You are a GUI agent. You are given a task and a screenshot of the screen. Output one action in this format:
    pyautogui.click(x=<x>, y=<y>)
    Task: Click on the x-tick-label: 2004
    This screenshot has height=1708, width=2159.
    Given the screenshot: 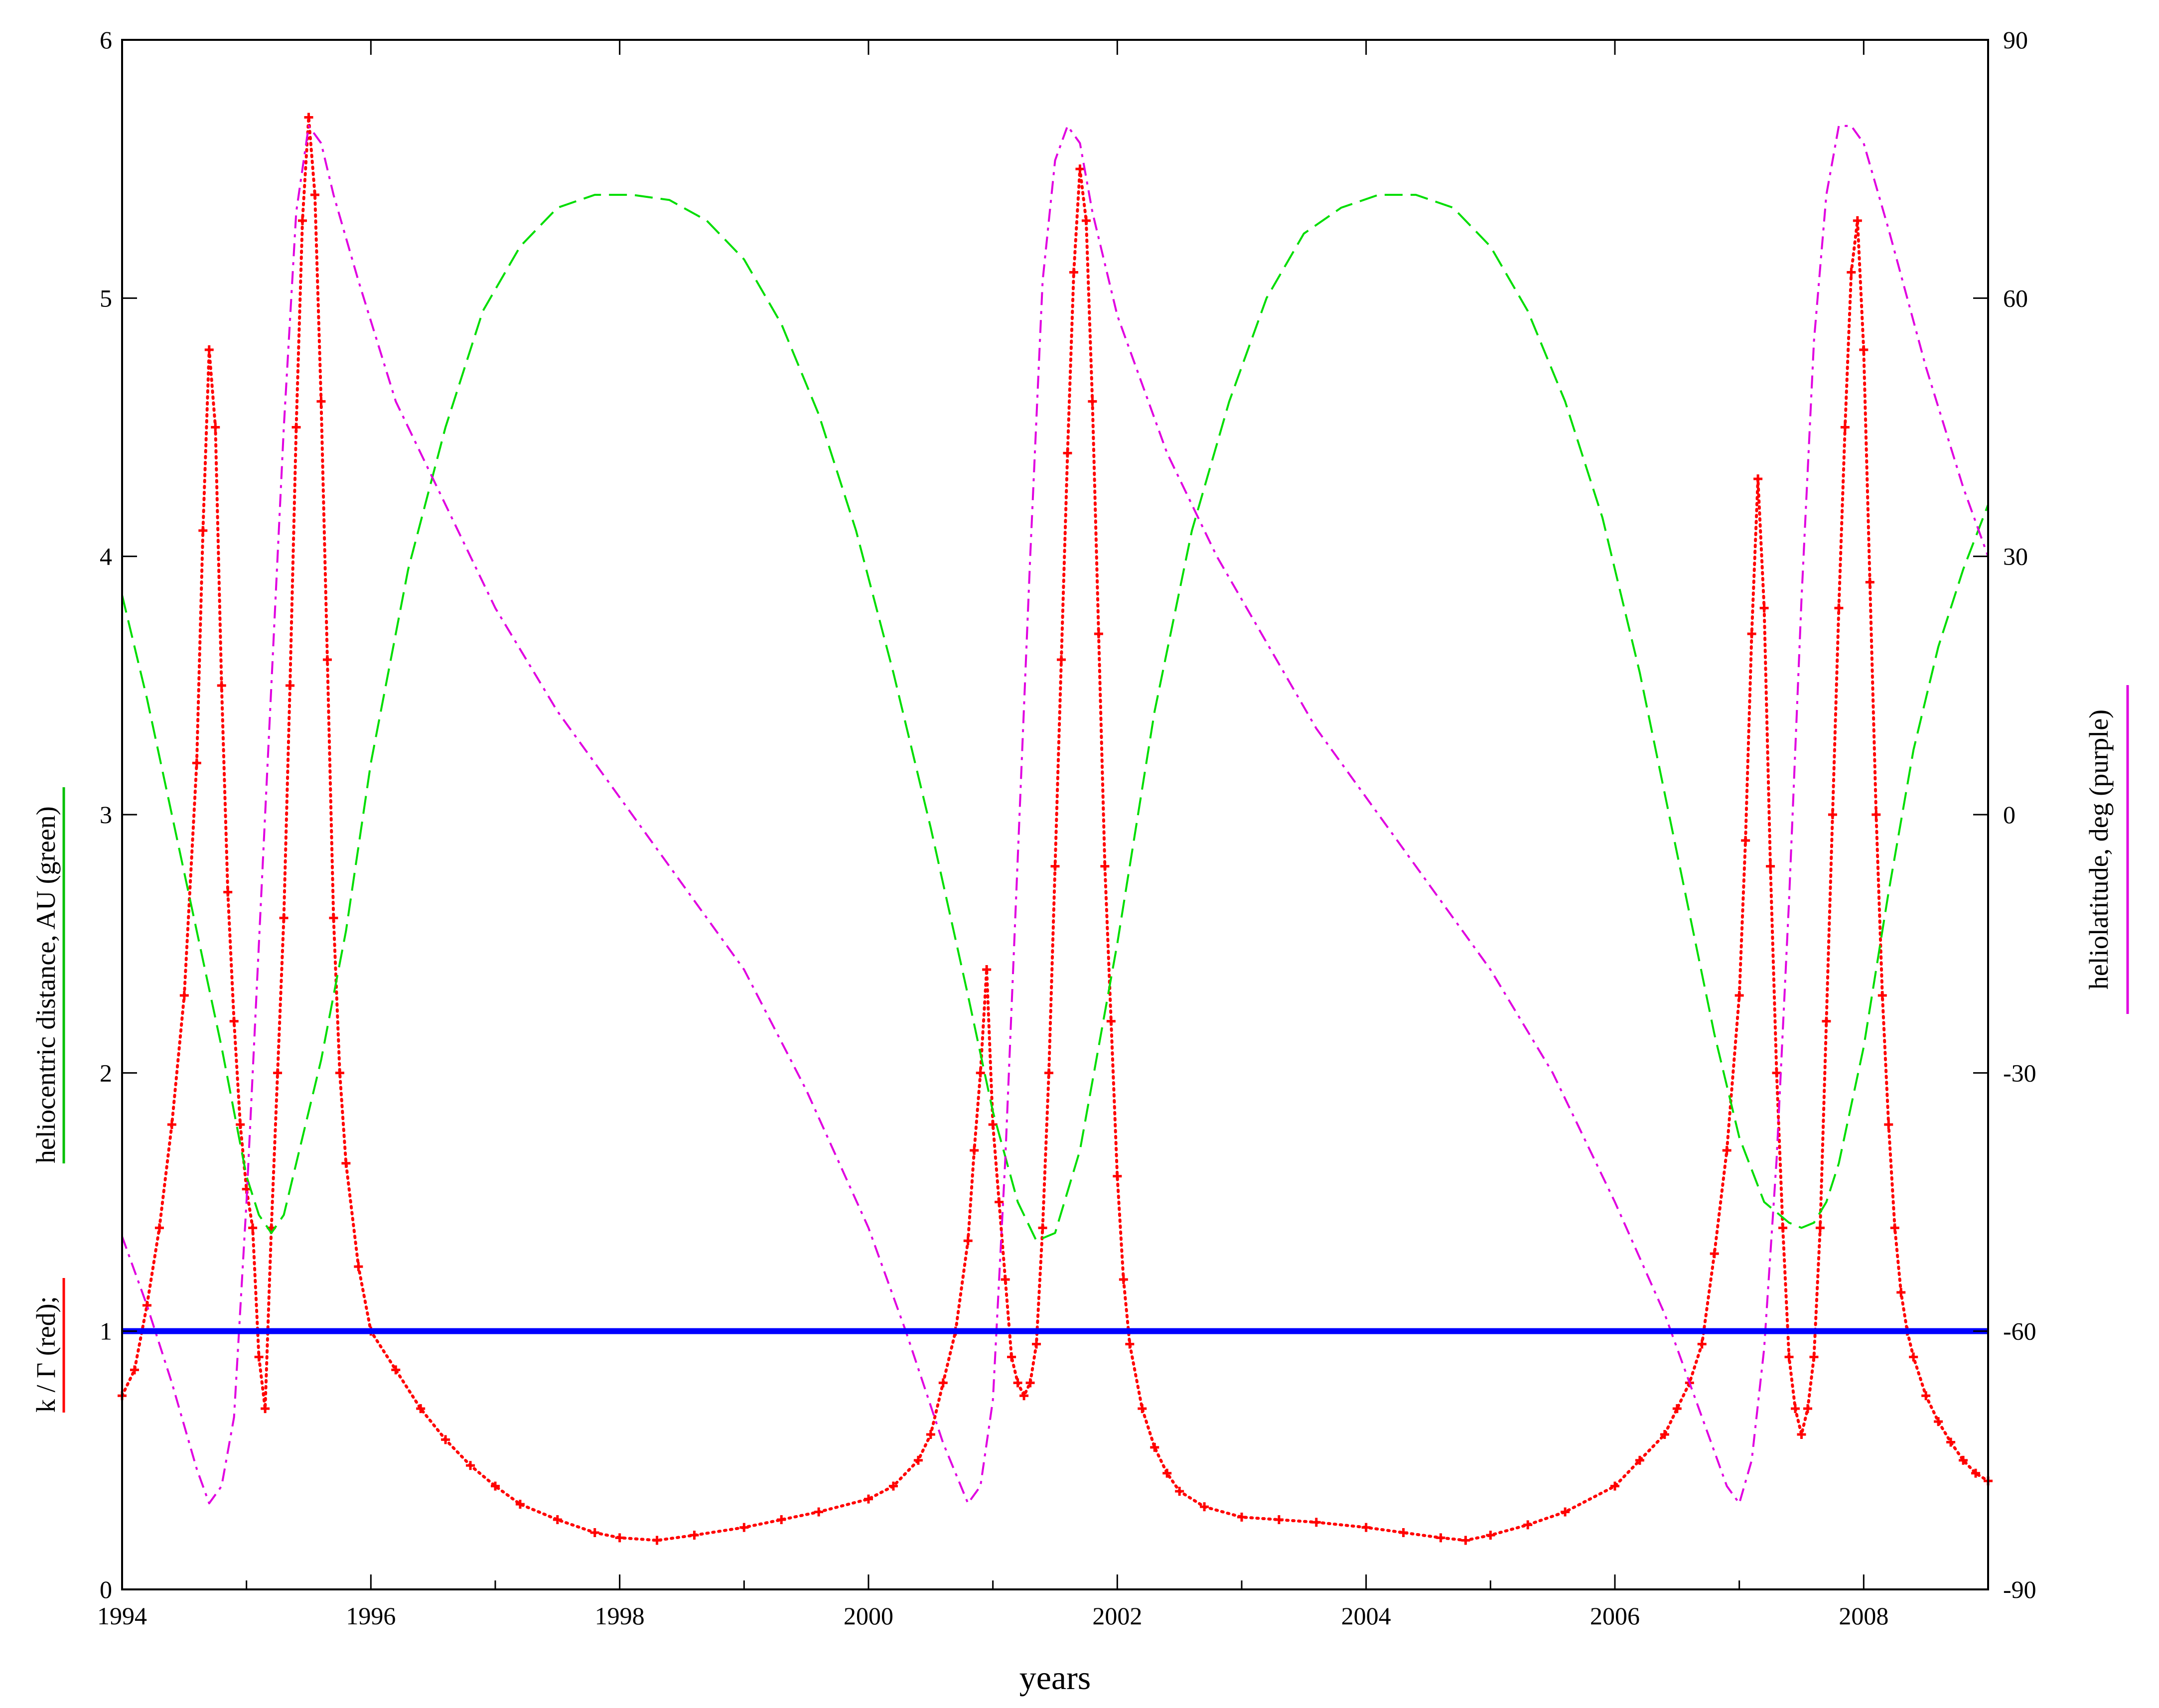 What is the action you would take?
    pyautogui.click(x=1366, y=1616)
    